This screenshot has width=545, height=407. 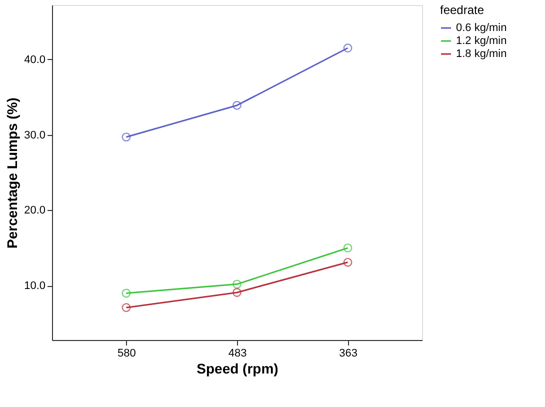 What do you see at coordinates (462, 10) in the screenshot?
I see `legend-title: feedrate` at bounding box center [462, 10].